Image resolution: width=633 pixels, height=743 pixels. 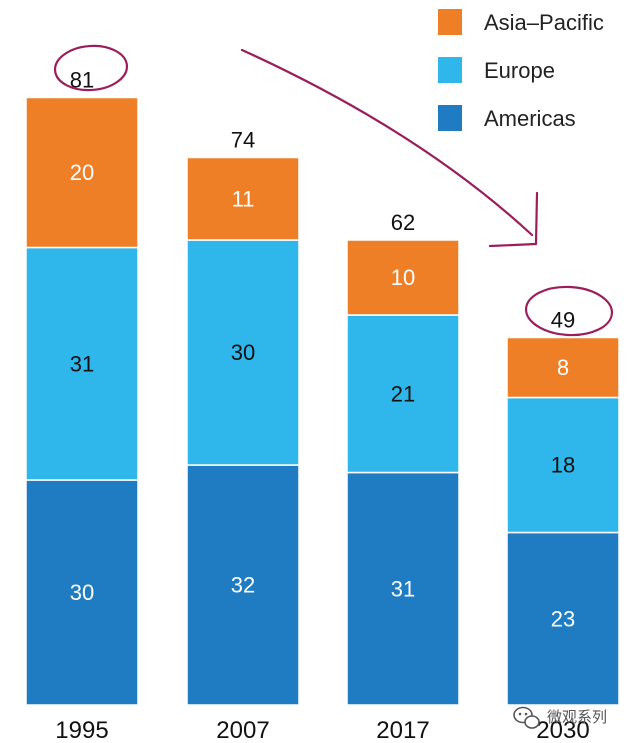 I want to click on legend-label-europe: Europe, so click(x=519, y=70).